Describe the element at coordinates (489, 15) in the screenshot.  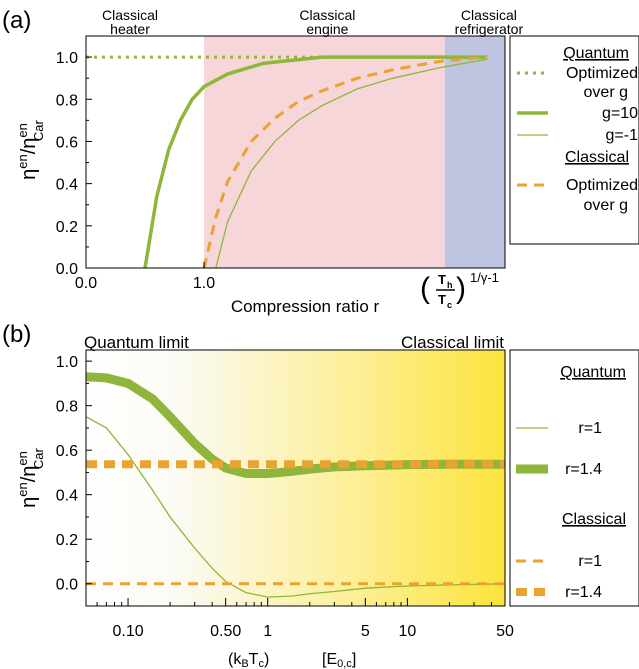
I see `region-label-2-line1: Classical` at that location.